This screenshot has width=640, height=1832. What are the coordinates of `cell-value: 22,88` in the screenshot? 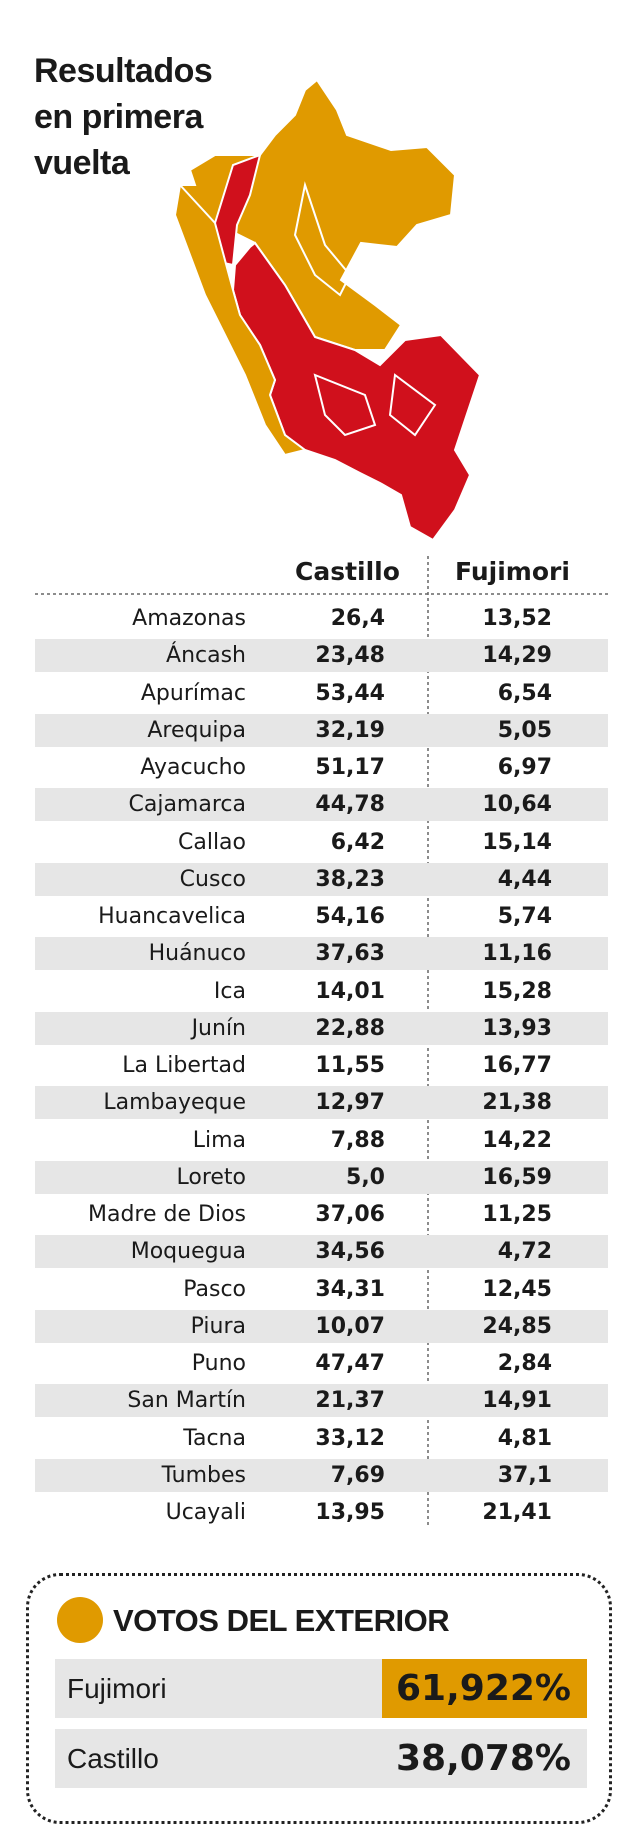 It's located at (350, 1028).